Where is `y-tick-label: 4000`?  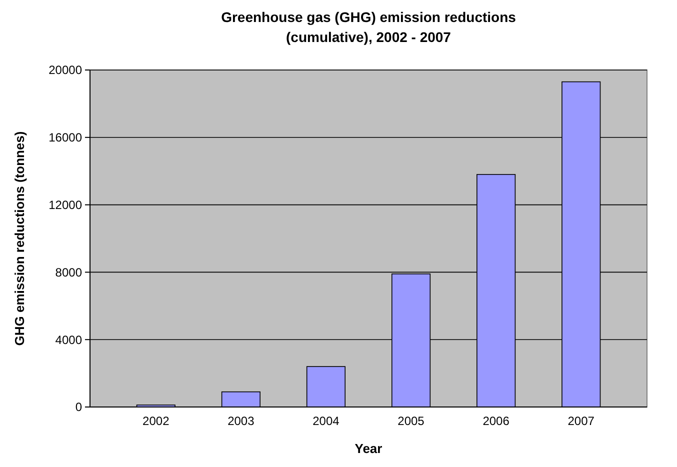
y-tick-label: 4000 is located at coordinates (68, 339).